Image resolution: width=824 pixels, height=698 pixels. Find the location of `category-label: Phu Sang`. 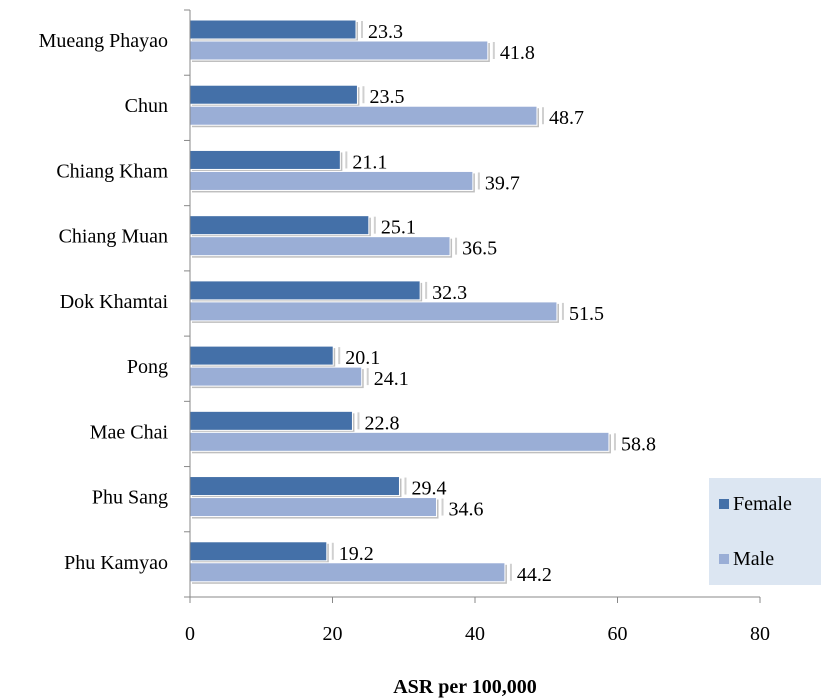

category-label: Phu Sang is located at coordinates (130, 498).